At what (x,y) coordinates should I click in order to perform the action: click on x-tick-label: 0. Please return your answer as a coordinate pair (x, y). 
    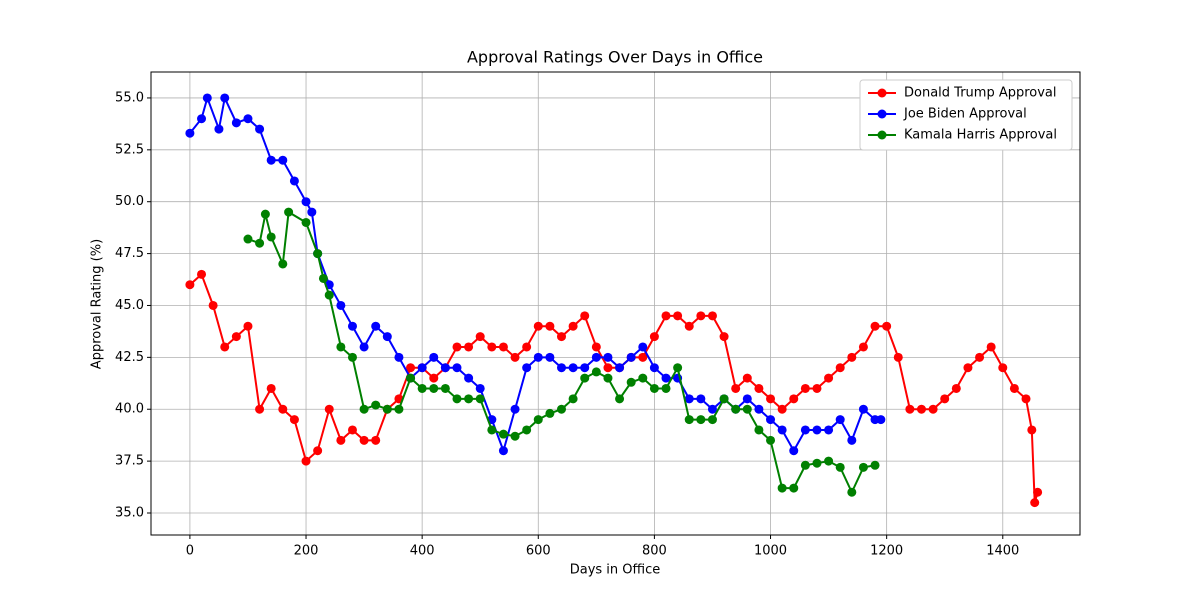
    Looking at the image, I should click on (190, 551).